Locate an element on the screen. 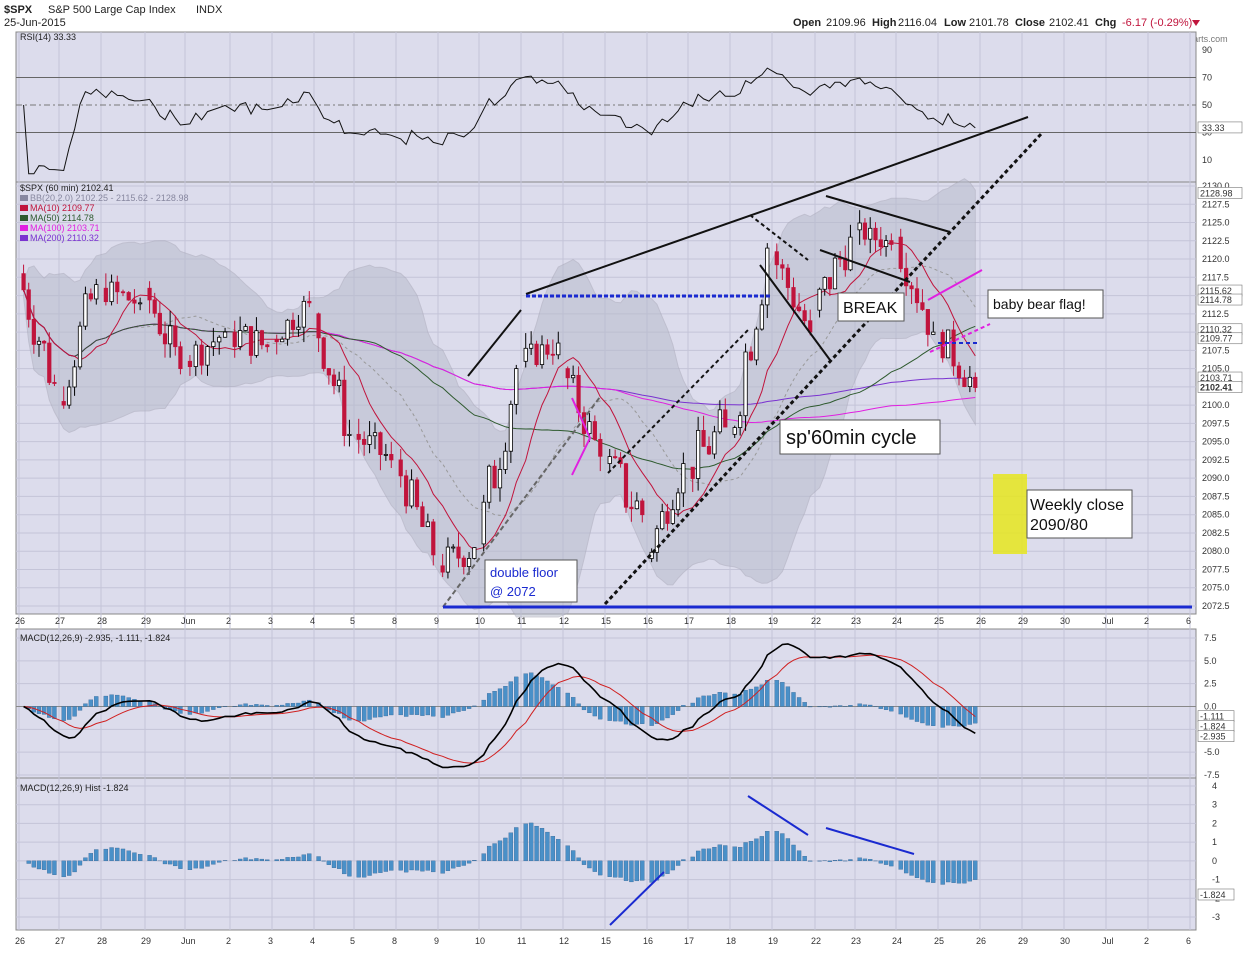 The height and width of the screenshot is (955, 1250). legend-swatch is located at coordinates (24, 218).